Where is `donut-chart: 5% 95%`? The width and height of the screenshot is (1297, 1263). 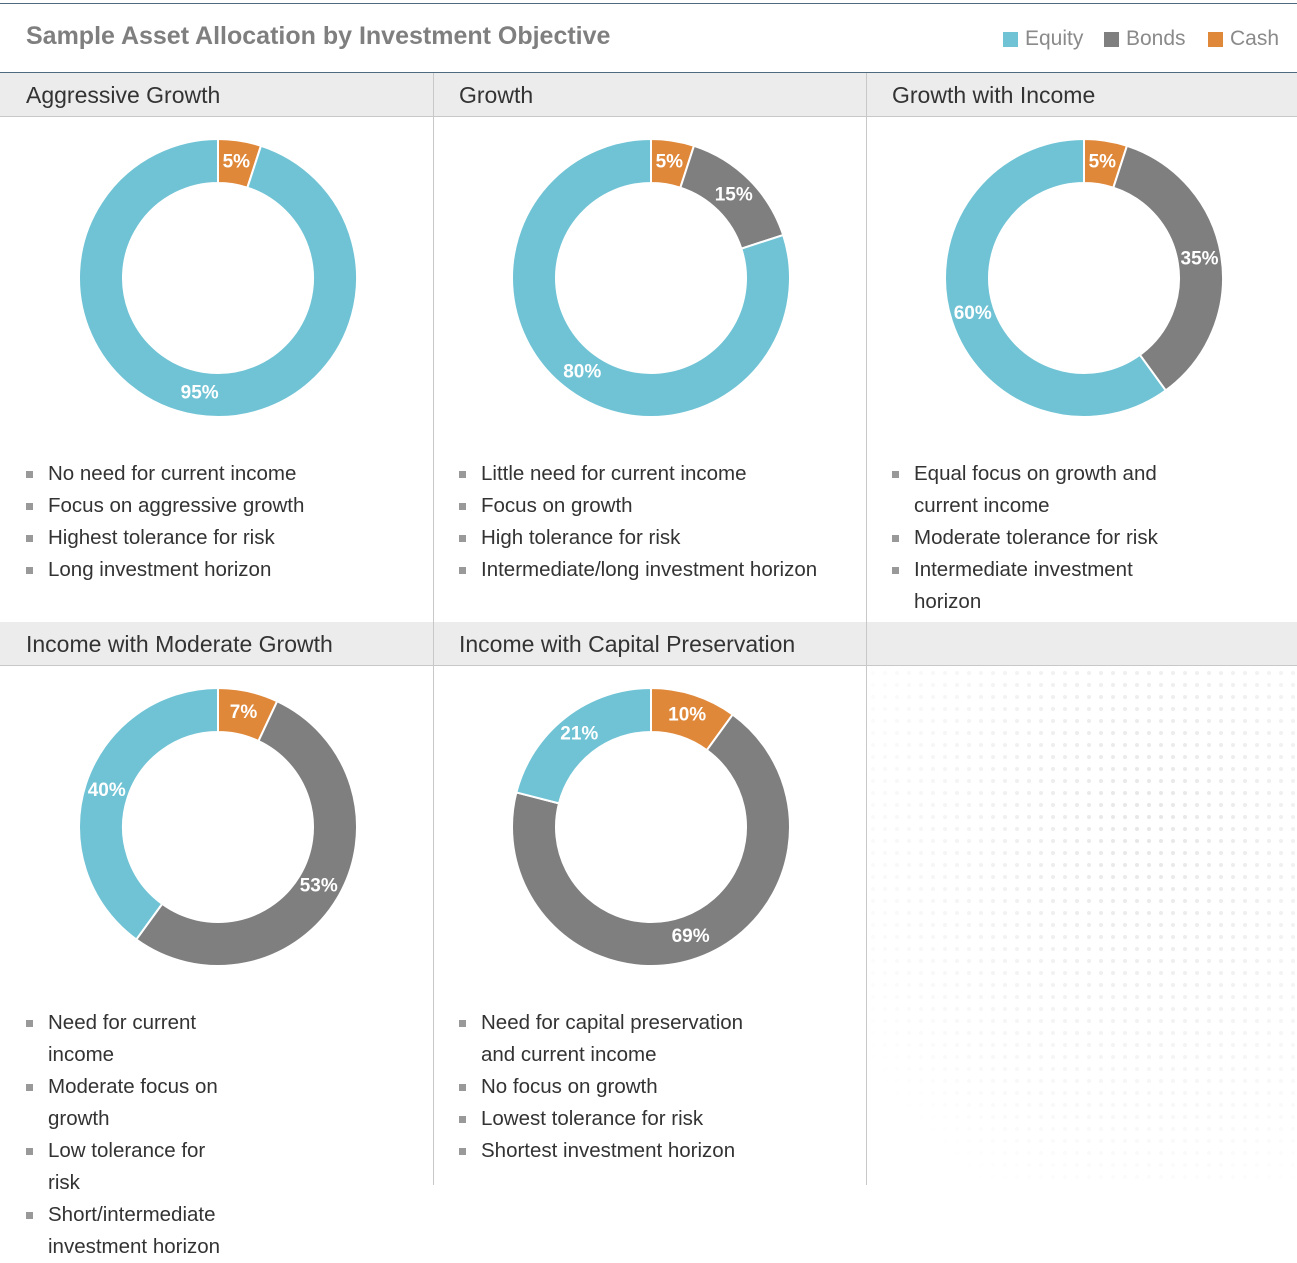
donut-chart: 5% 95% is located at coordinates (218, 277).